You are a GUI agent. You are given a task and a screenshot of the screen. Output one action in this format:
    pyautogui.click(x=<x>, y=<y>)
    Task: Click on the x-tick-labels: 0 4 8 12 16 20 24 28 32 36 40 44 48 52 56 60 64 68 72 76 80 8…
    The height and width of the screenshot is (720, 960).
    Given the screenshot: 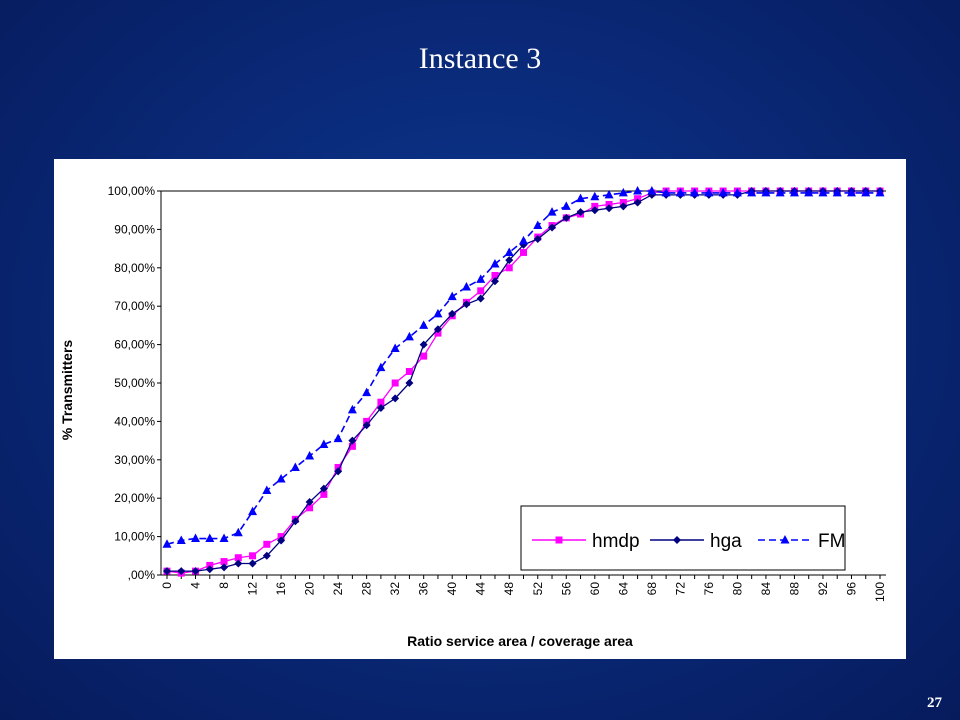 What is the action you would take?
    pyautogui.click(x=523, y=592)
    